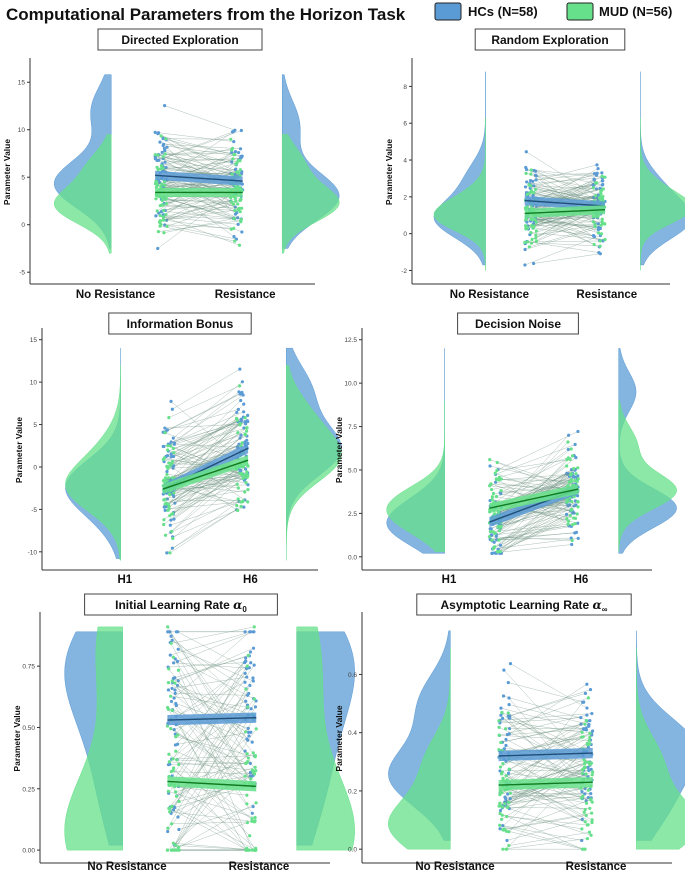 The image size is (685, 875). Describe the element at coordinates (23, 225) in the screenshot. I see `y-tick-label: 0` at that location.